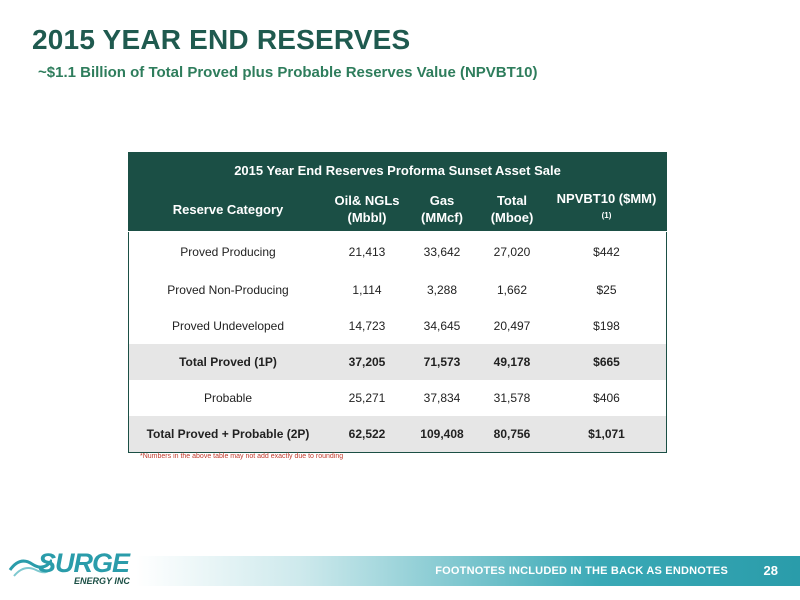 The width and height of the screenshot is (800, 600). I want to click on header-reserve-category: Reserve Category, so click(227, 209).